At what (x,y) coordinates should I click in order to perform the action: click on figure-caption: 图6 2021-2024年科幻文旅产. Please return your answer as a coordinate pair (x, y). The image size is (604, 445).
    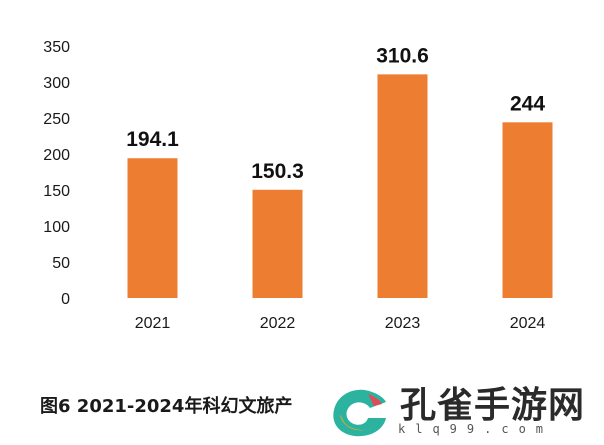
    Looking at the image, I should click on (166, 406).